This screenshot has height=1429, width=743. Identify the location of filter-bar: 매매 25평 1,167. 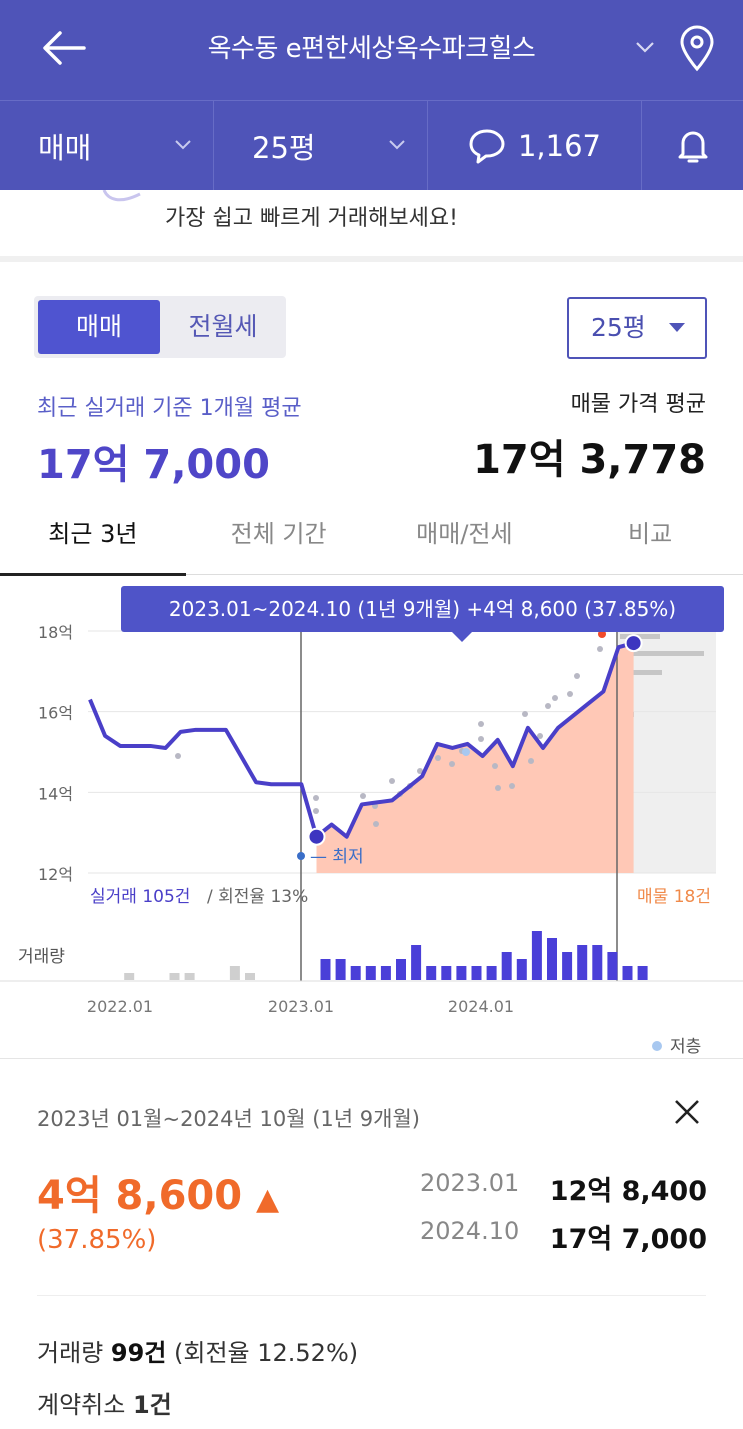
(371, 145).